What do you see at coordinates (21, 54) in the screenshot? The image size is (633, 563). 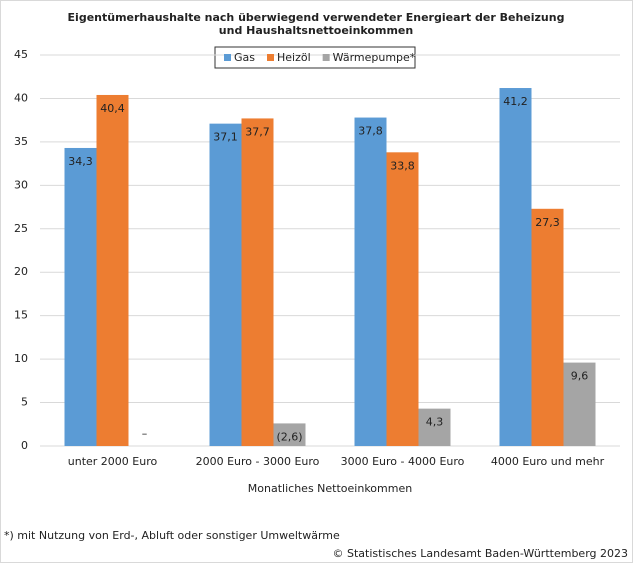 I see `y-tick-label: 45` at bounding box center [21, 54].